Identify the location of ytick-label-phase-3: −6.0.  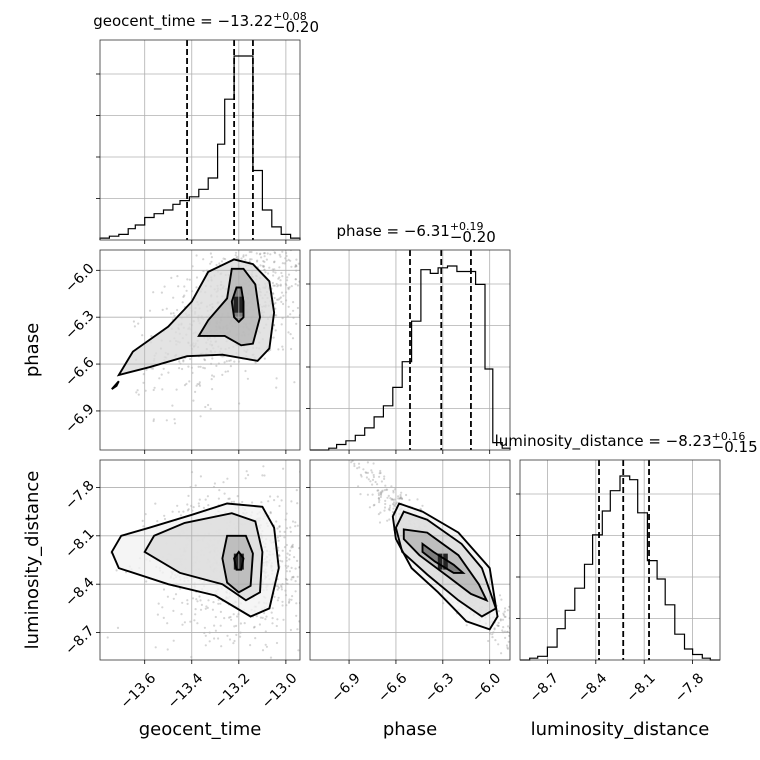
(79, 278).